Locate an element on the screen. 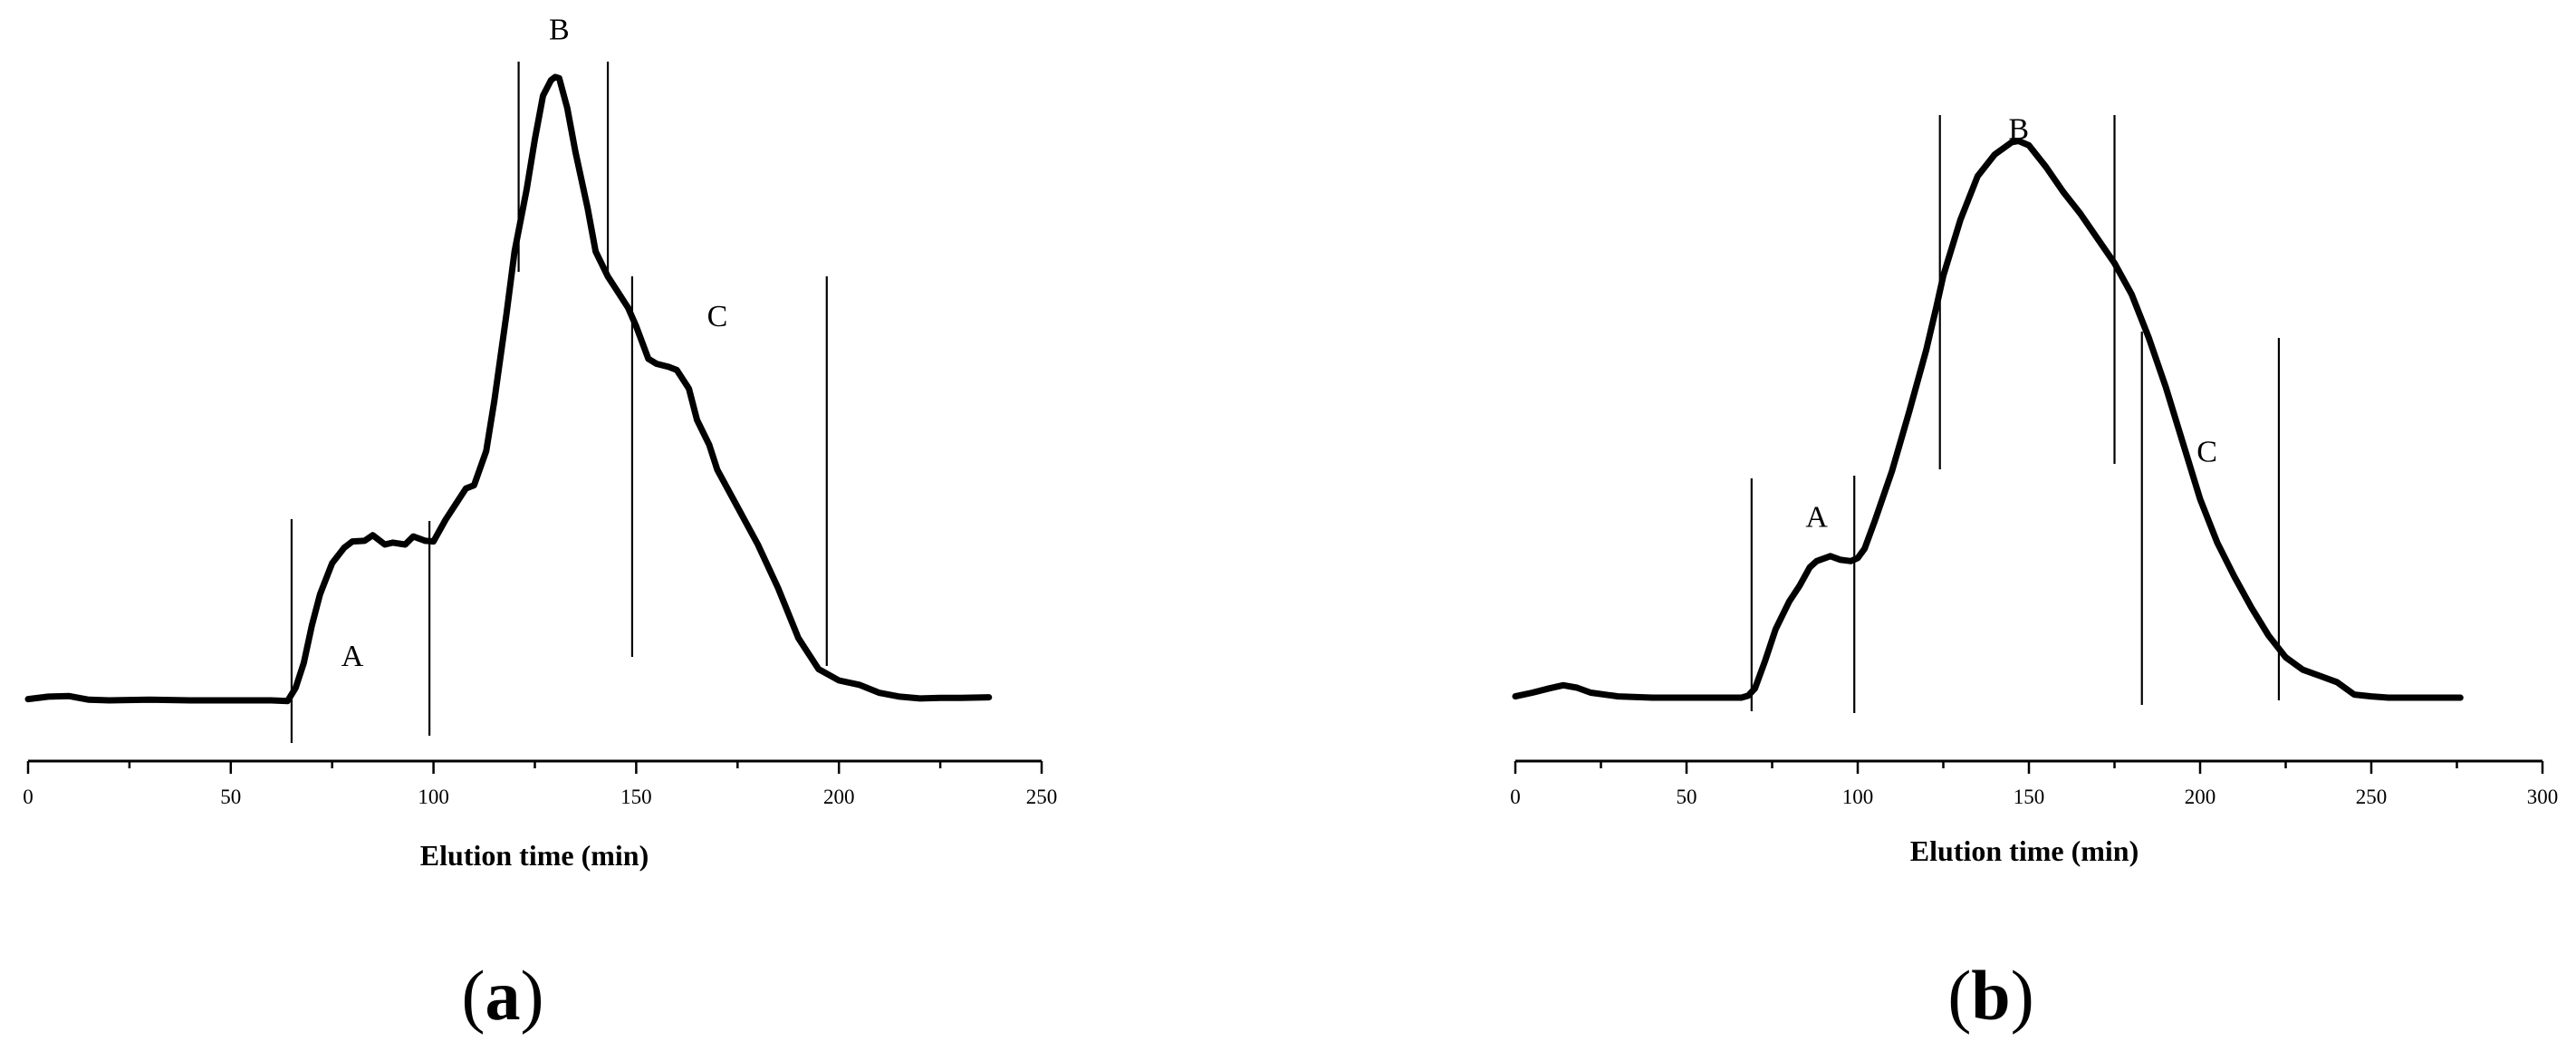  chart-a-region-label-c: C is located at coordinates (717, 316).